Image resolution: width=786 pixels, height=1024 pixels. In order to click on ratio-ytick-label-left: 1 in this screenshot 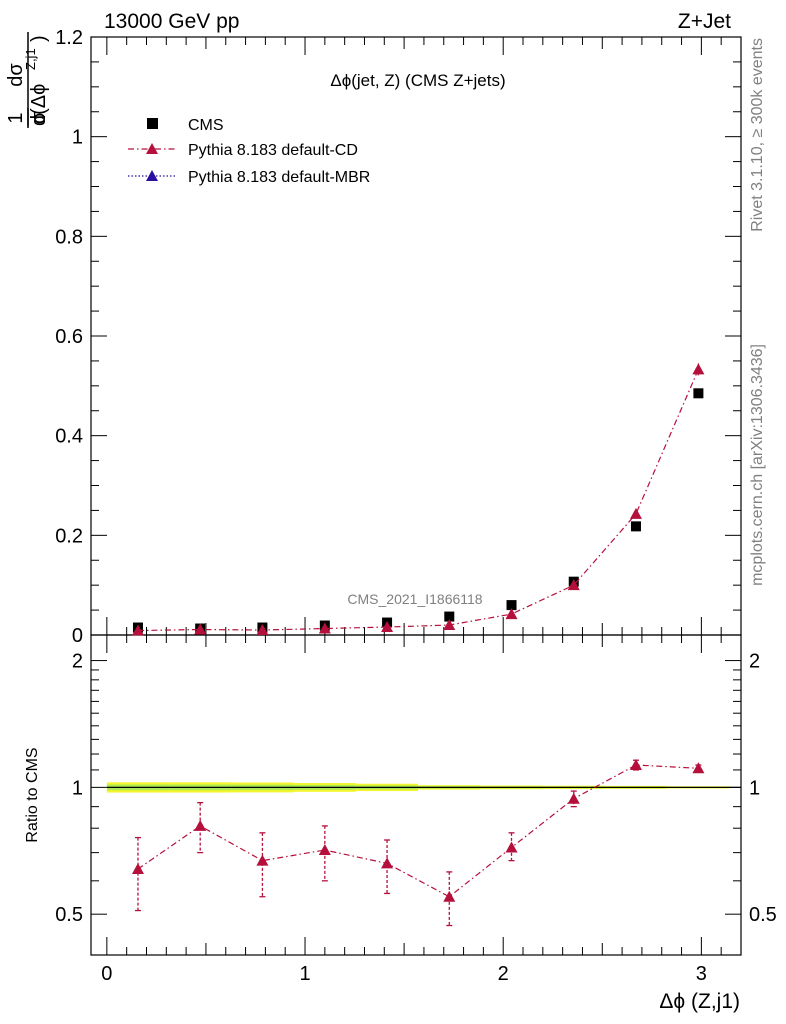, I will do `click(77, 788)`.